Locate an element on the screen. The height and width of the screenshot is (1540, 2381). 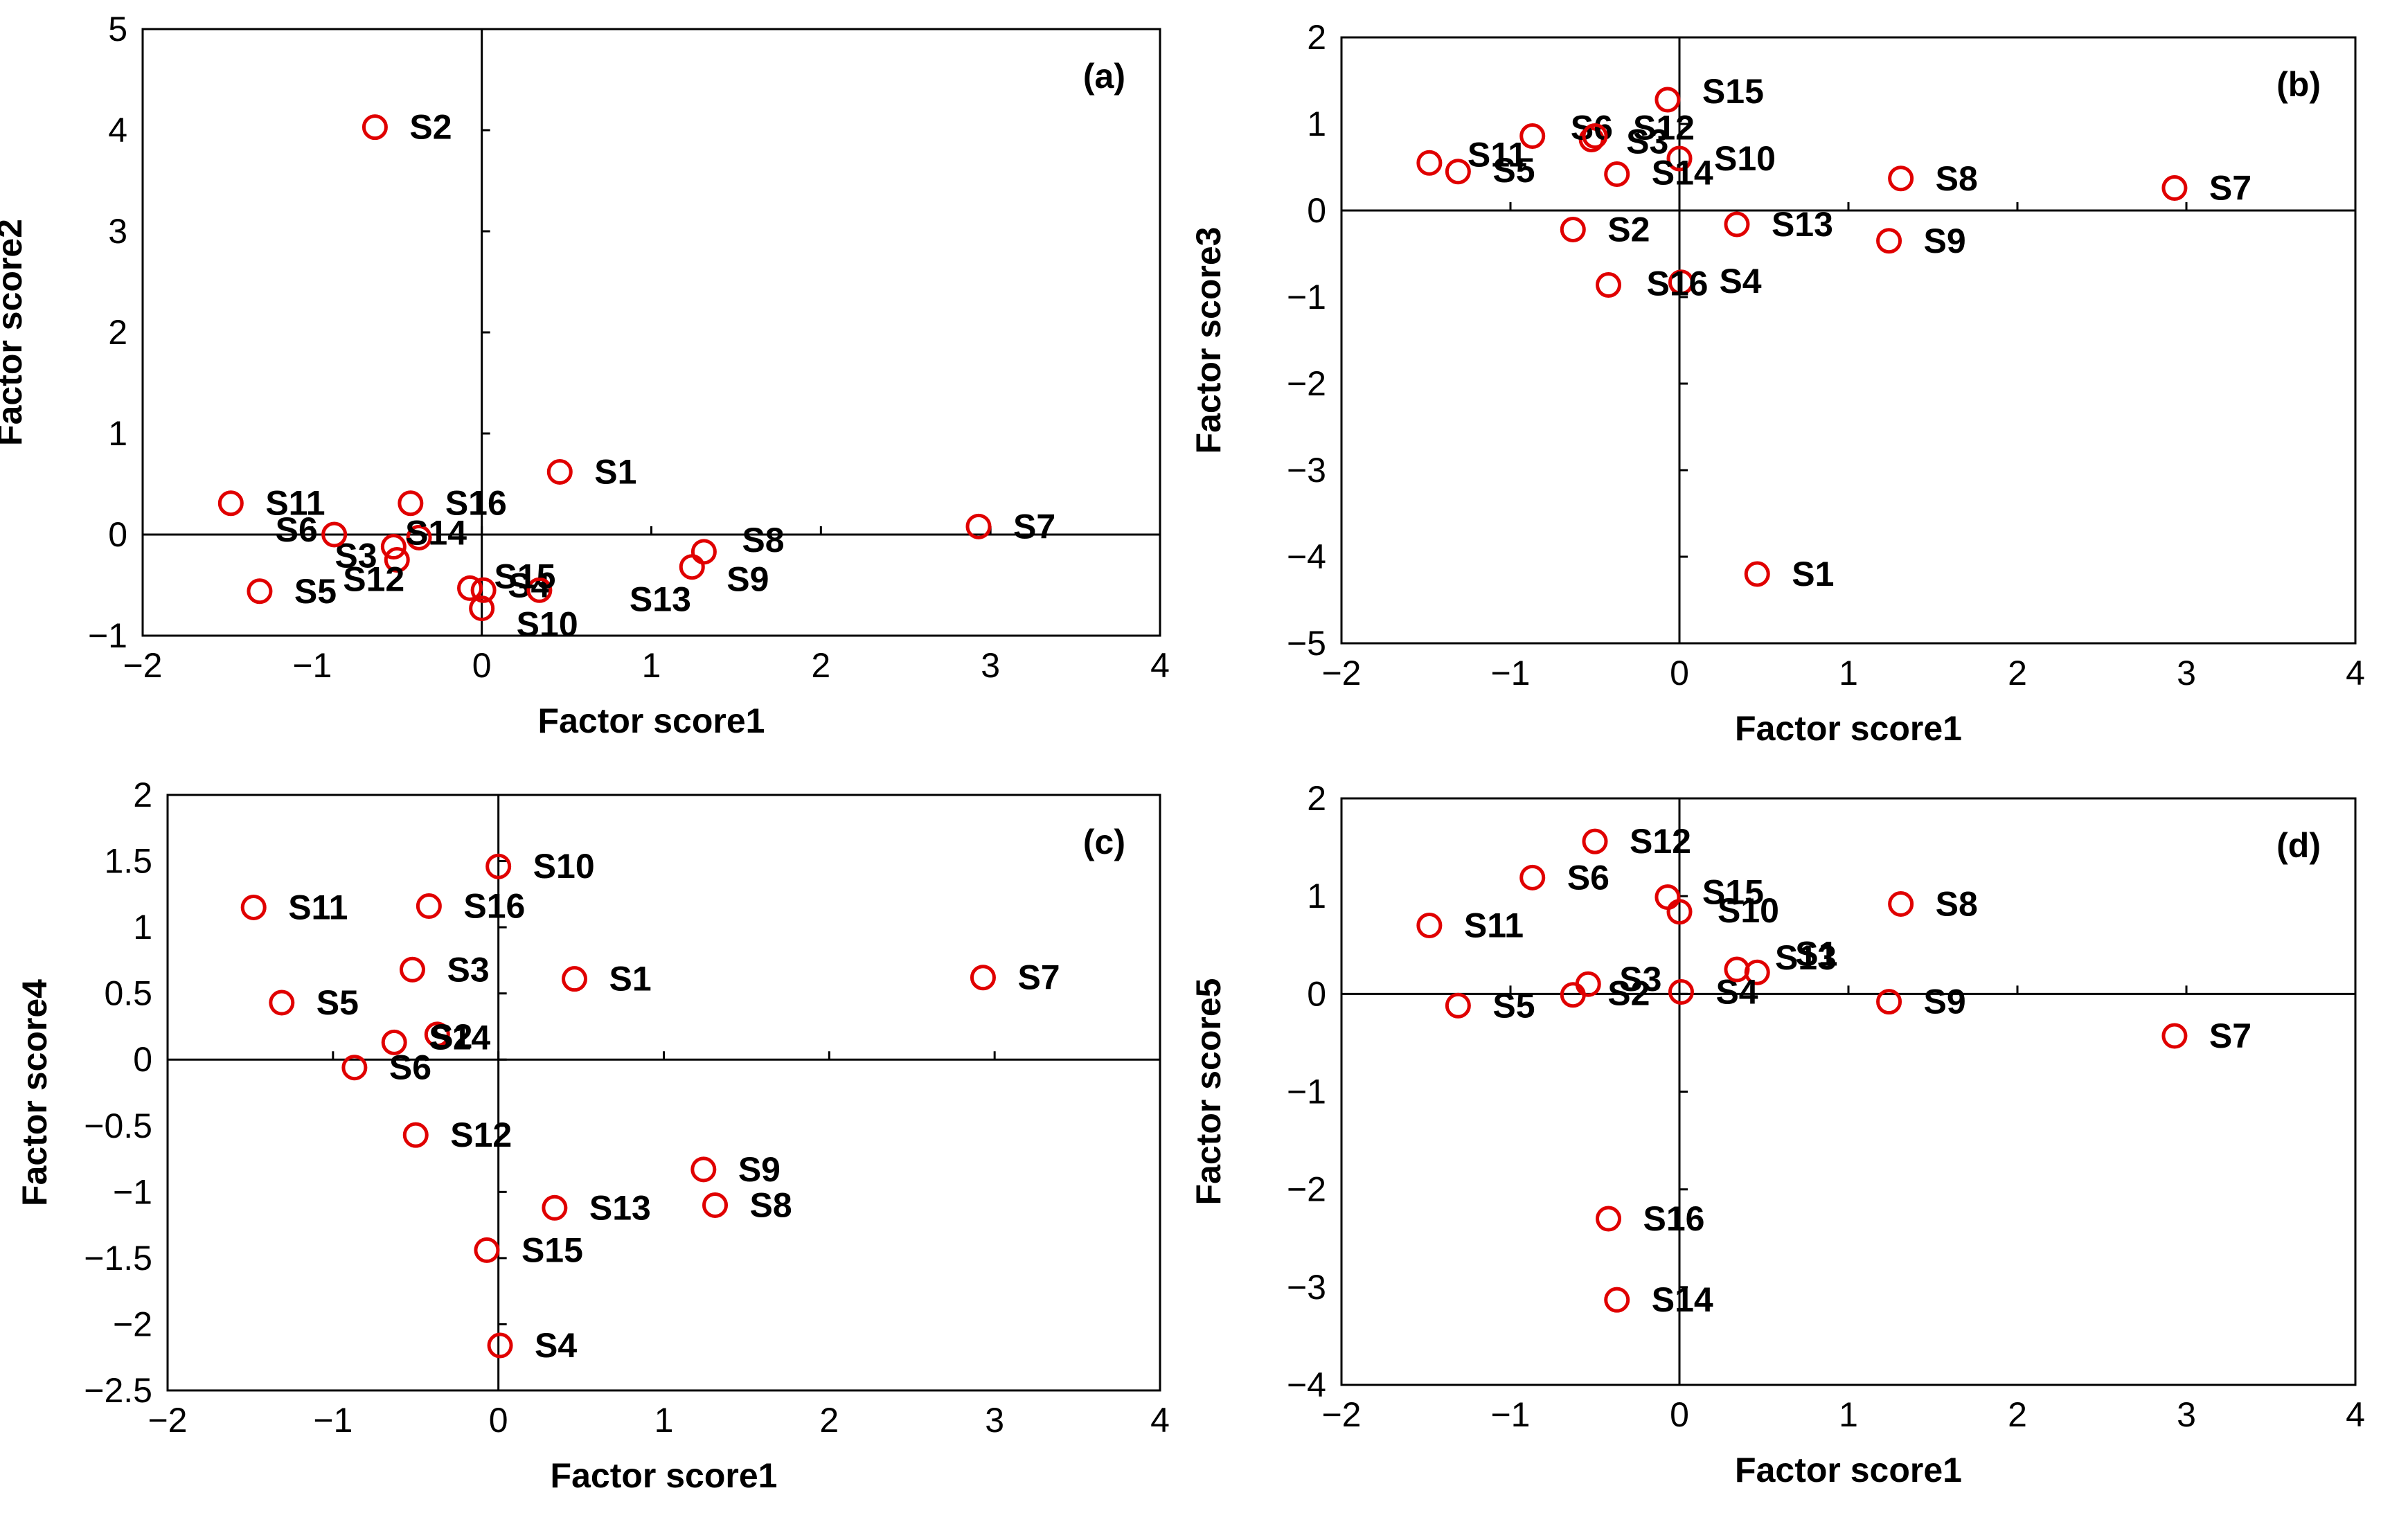
x-tick-label: −1 is located at coordinates (312, 665).